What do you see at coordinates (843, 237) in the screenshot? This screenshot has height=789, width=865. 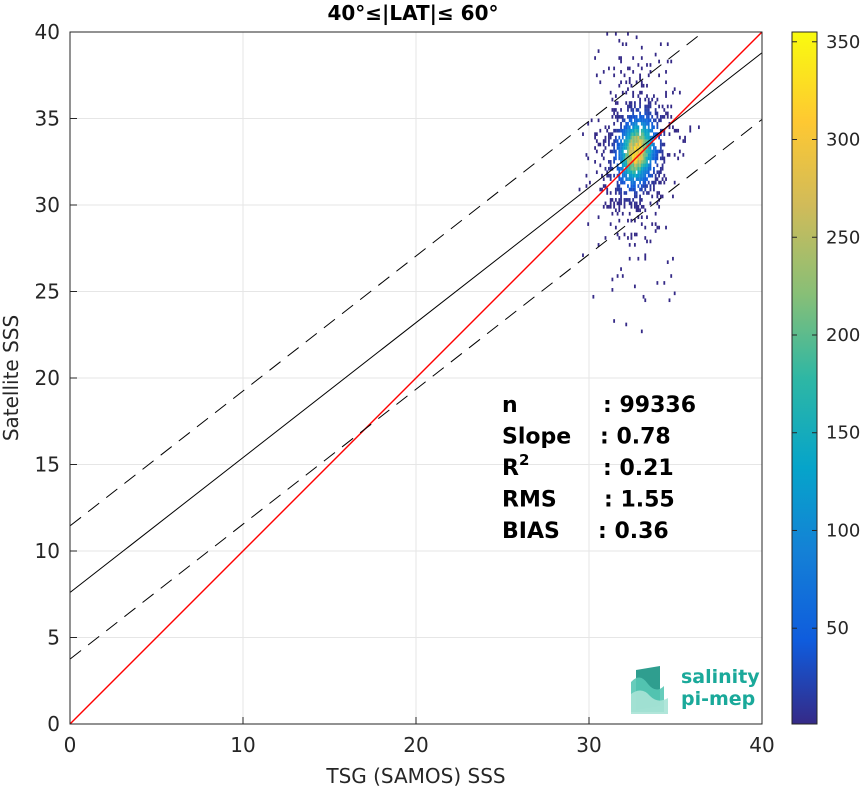 I see `colorbar-tick-label: 250` at bounding box center [843, 237].